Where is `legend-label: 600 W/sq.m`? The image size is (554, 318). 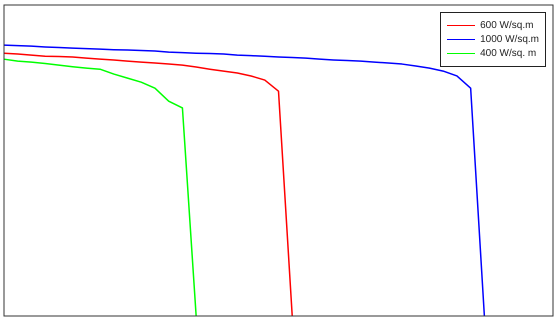
legend-label: 600 W/sq.m is located at coordinates (507, 25).